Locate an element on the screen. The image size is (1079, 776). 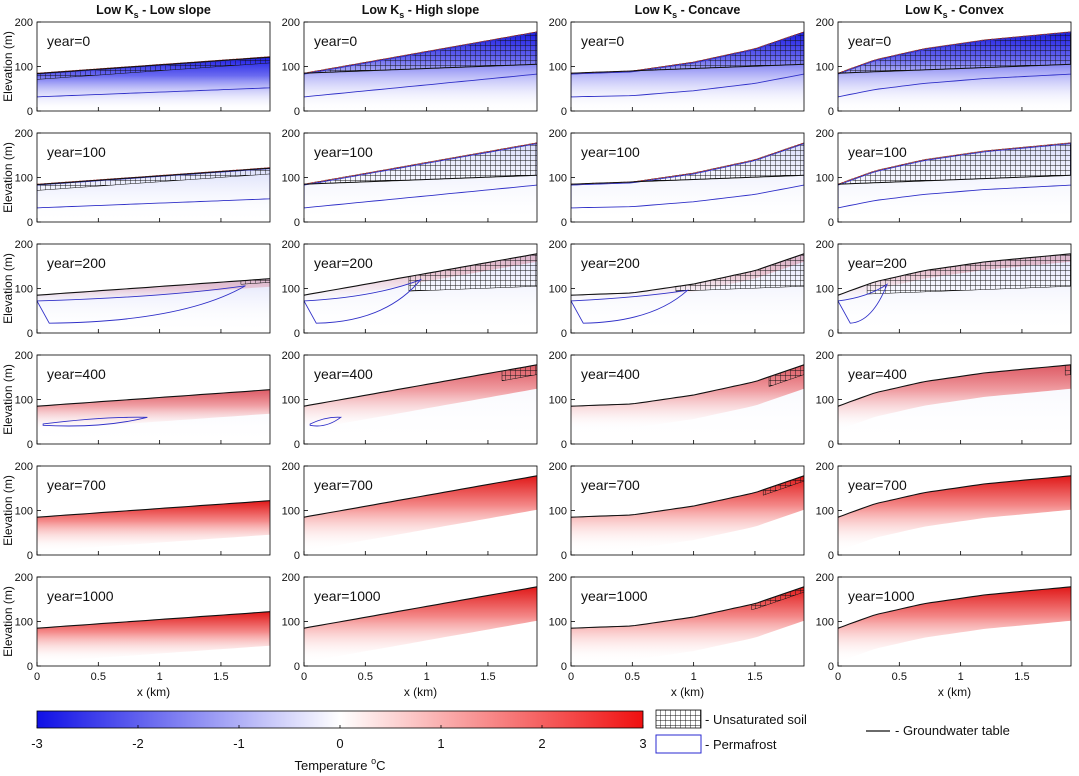
panel-low_slope-400: 0 100 200 year=400 is located at coordinates (143, 400).